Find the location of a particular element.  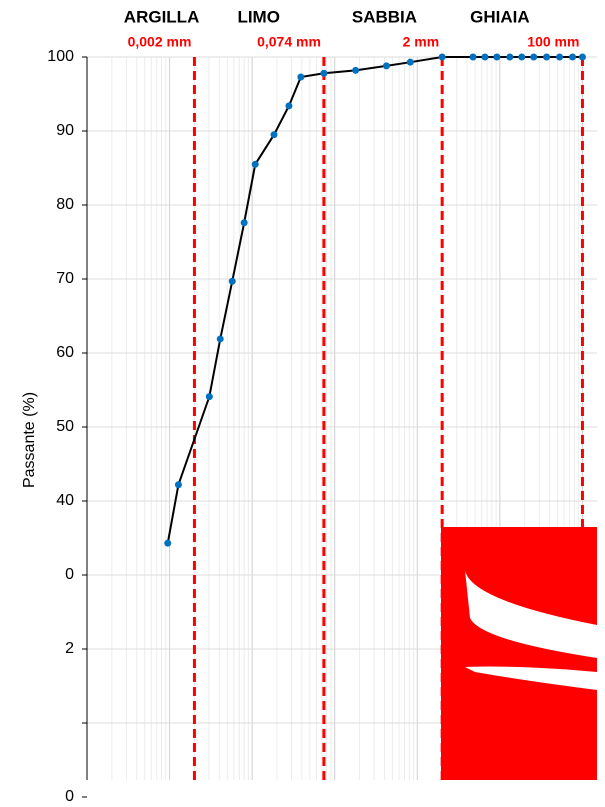

y-tick-label: 70 is located at coordinates (65, 278).